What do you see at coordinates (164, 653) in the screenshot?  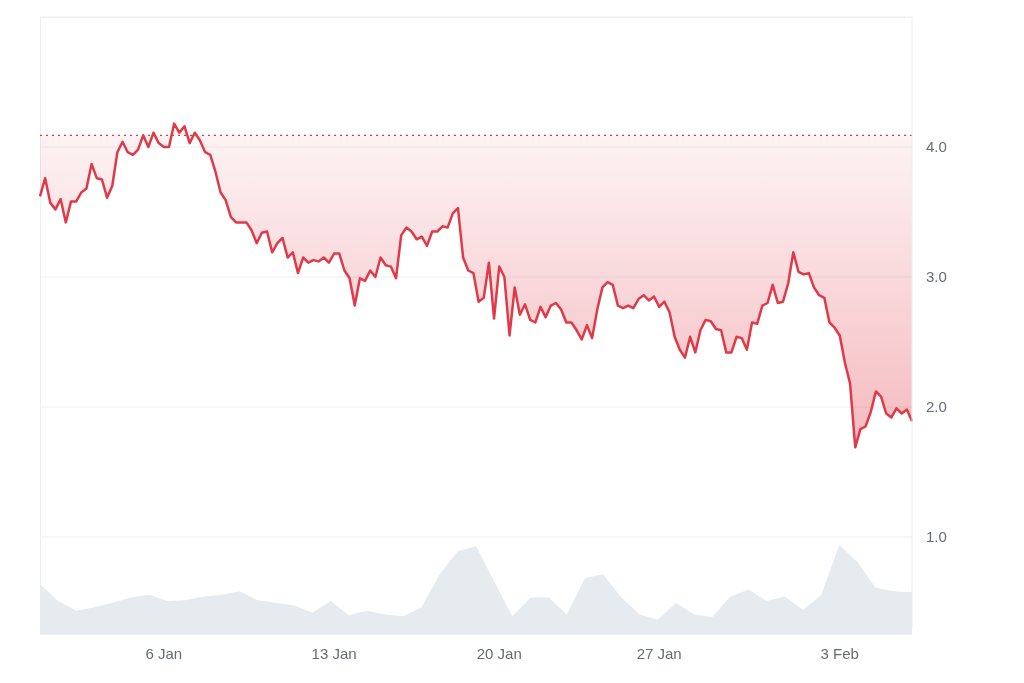 I see `x-tick-label: 6 Jan` at bounding box center [164, 653].